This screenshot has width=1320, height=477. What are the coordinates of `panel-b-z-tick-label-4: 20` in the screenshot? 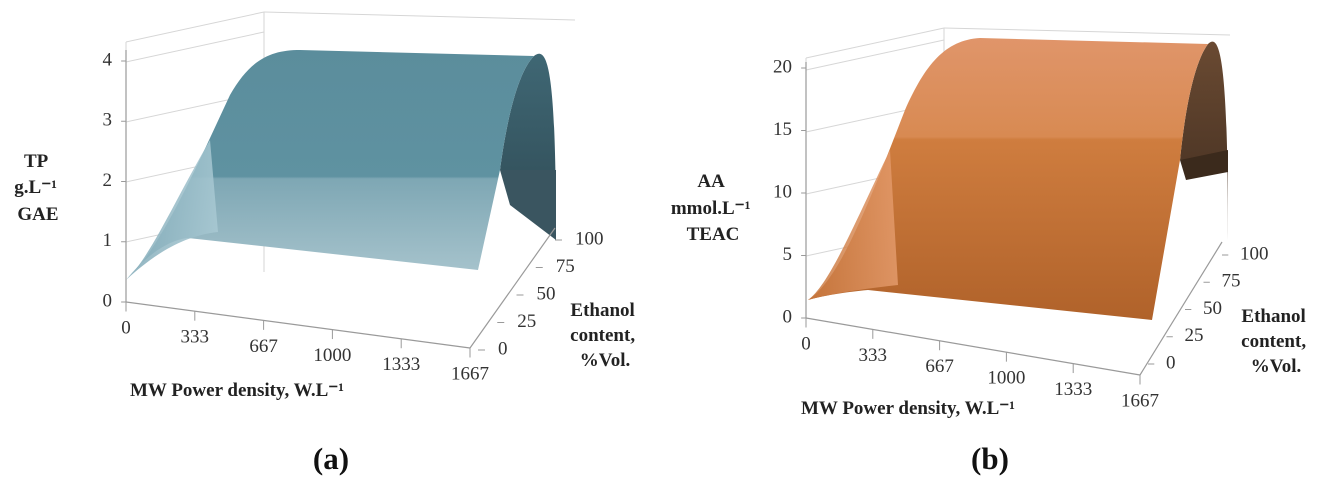 It's located at (782, 66).